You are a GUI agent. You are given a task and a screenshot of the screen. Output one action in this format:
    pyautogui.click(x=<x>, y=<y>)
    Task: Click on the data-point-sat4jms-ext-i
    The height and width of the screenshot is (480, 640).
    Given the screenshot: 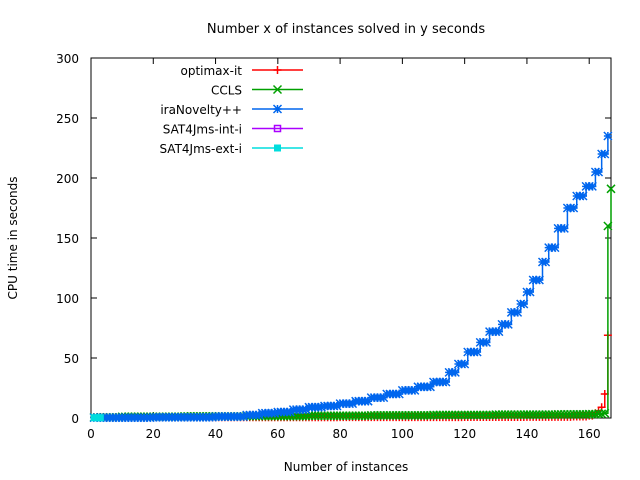 What is the action you would take?
    pyautogui.click(x=100, y=418)
    